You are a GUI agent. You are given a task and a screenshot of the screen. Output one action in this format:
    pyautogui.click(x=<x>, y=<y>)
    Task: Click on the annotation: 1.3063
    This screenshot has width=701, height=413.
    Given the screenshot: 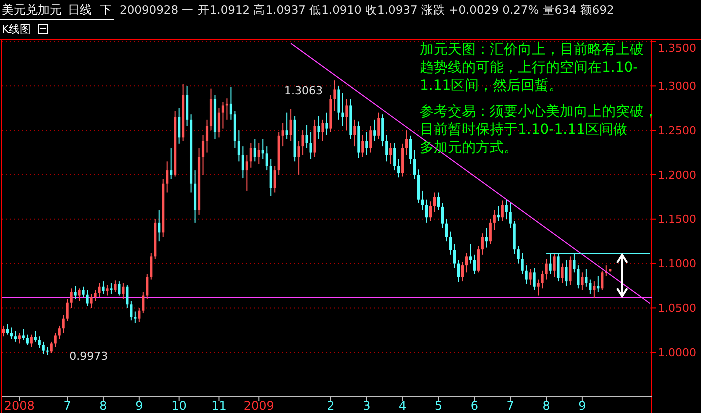 What is the action you would take?
    pyautogui.click(x=303, y=91)
    